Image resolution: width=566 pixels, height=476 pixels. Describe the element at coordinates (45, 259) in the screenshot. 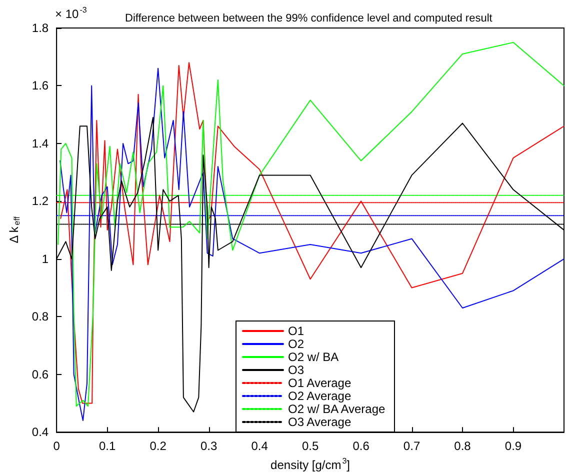

I see `y-tick-label: 1` at that location.